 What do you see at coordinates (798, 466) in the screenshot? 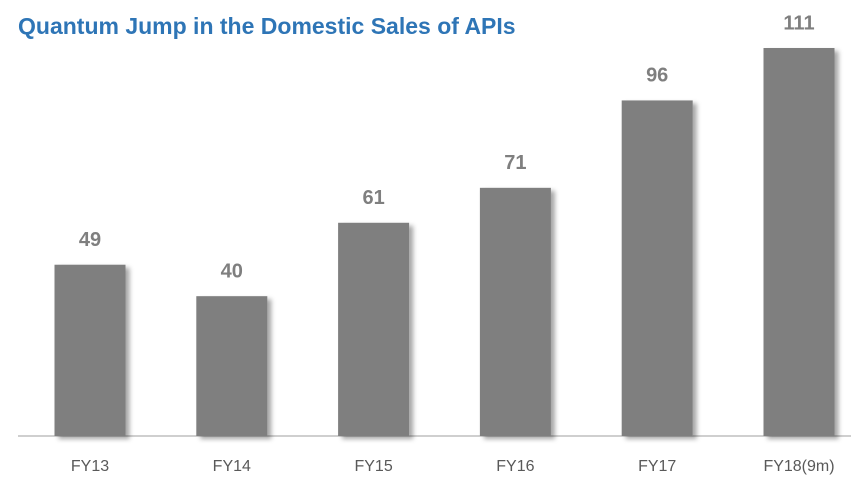
I see `x-tick-label: FY18(9m)` at bounding box center [798, 466].